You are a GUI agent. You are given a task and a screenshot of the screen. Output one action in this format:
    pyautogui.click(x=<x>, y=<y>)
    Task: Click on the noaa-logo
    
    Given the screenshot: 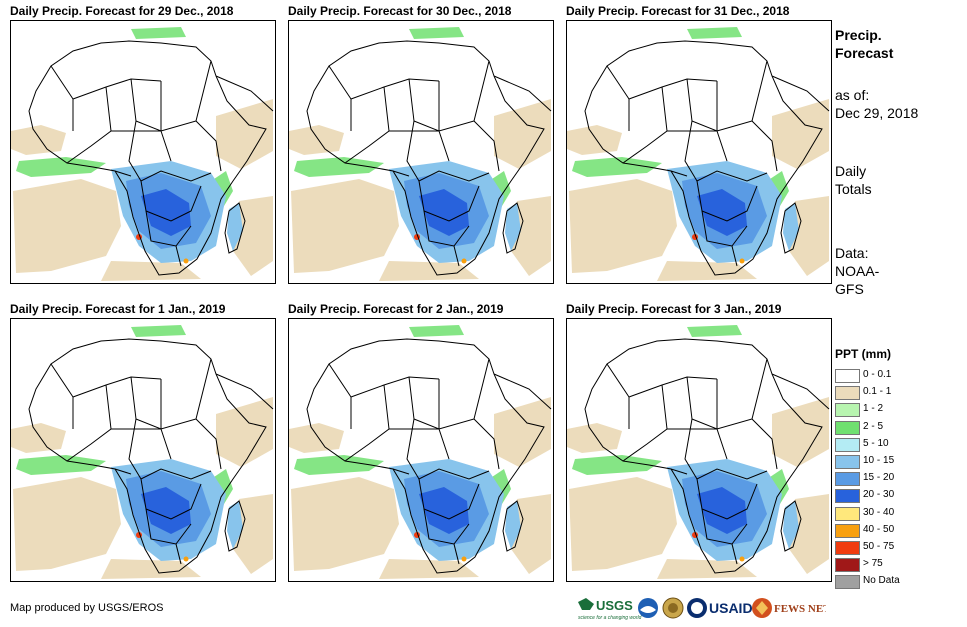 What is the action you would take?
    pyautogui.click(x=648, y=608)
    